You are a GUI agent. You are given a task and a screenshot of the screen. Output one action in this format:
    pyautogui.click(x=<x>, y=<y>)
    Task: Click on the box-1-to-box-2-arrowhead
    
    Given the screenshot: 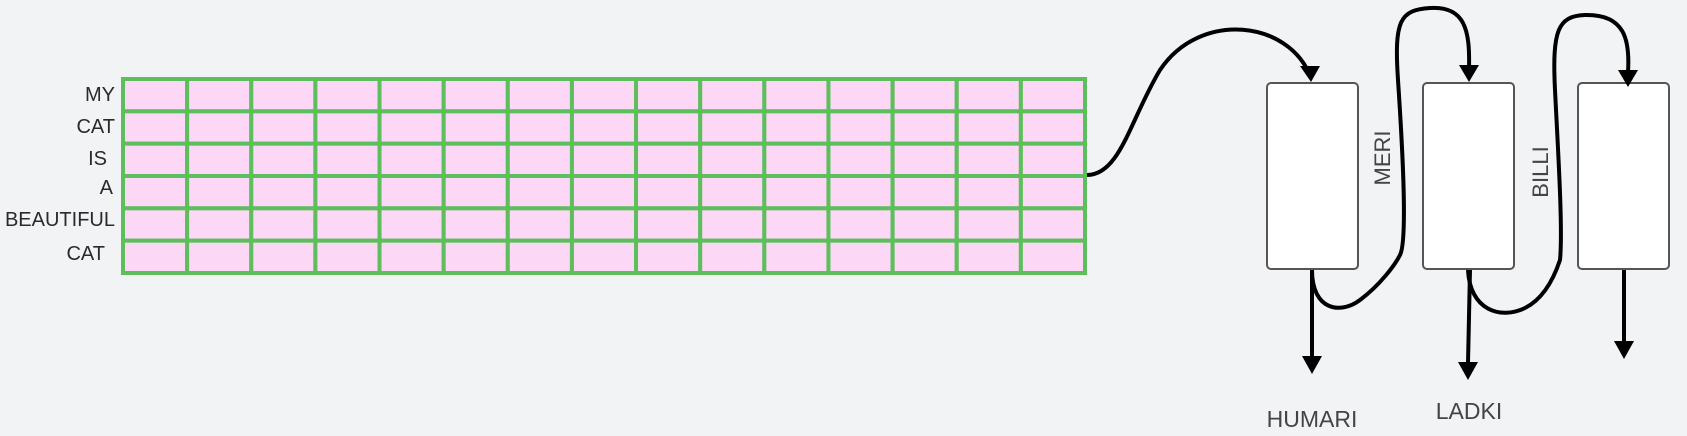 What is the action you would take?
    pyautogui.click(x=1469, y=73)
    